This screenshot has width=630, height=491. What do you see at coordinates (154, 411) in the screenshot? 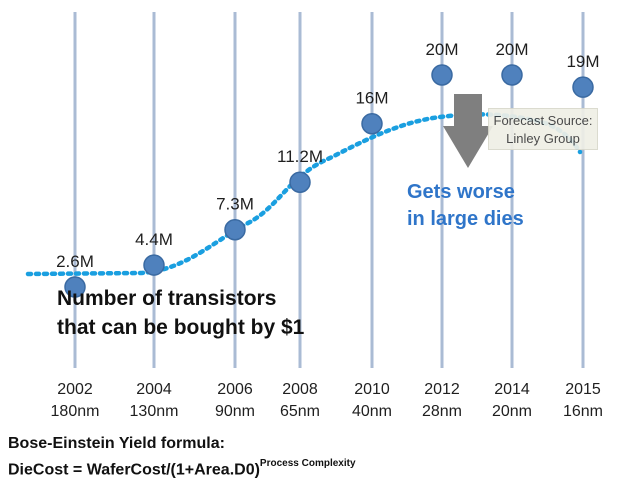
I see `x-tick-node-130nm: 130nm` at bounding box center [154, 411].